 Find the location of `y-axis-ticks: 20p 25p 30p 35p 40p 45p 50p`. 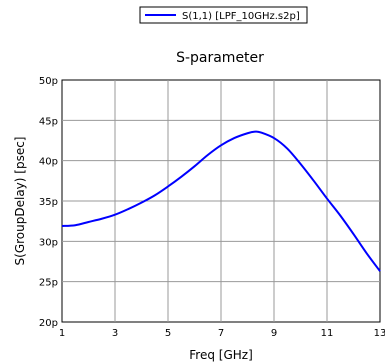

y-axis-ticks: 20p 25p 30p 35p 40p 45p 50p is located at coordinates (48, 202).